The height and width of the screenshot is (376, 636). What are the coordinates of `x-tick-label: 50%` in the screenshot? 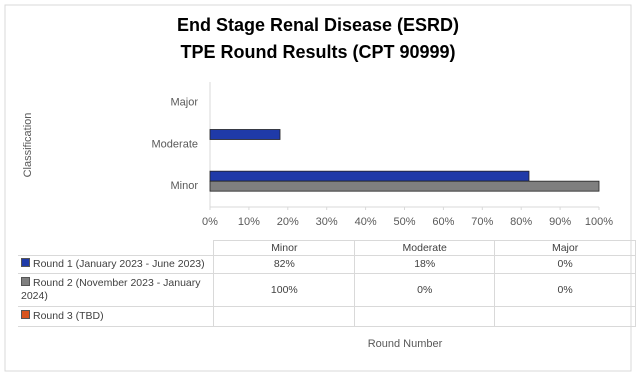 It's located at (404, 222).